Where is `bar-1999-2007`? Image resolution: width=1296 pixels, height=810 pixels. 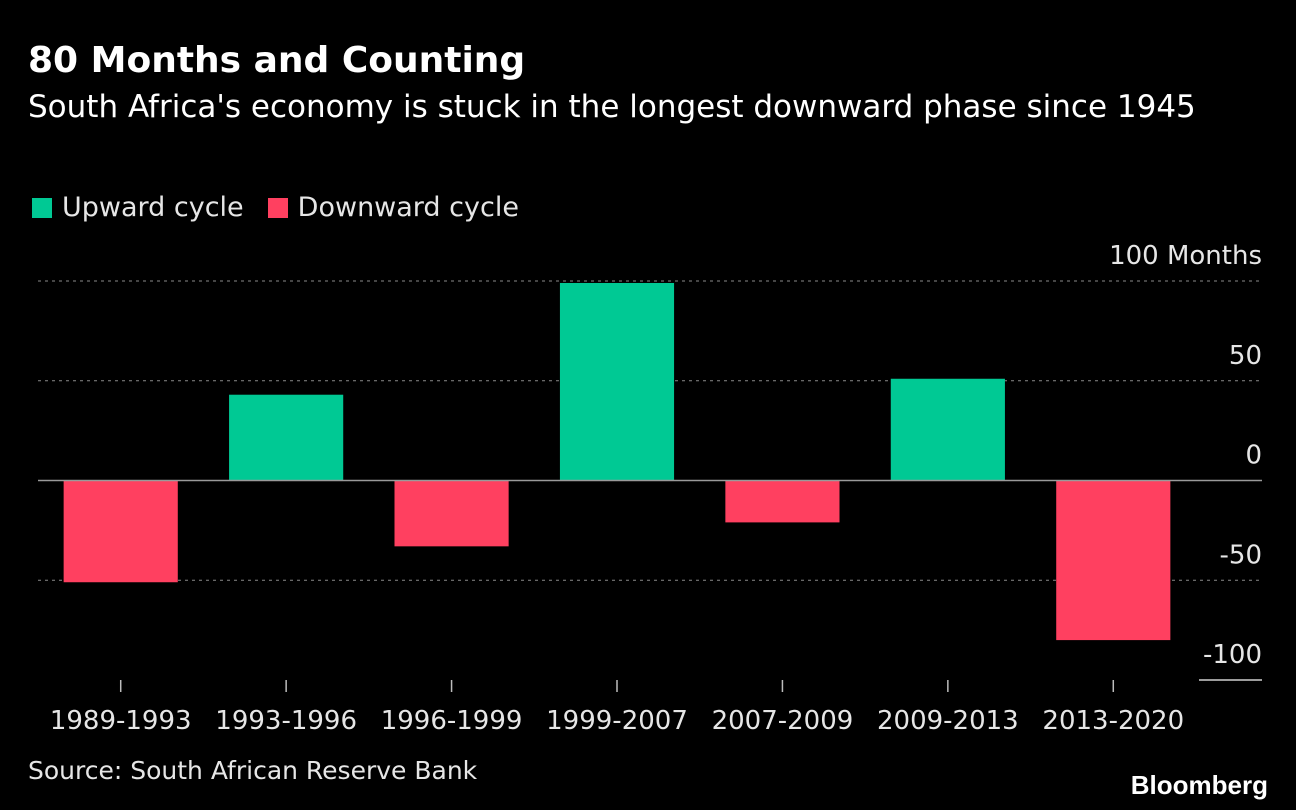
bar-1999-2007 is located at coordinates (617, 381).